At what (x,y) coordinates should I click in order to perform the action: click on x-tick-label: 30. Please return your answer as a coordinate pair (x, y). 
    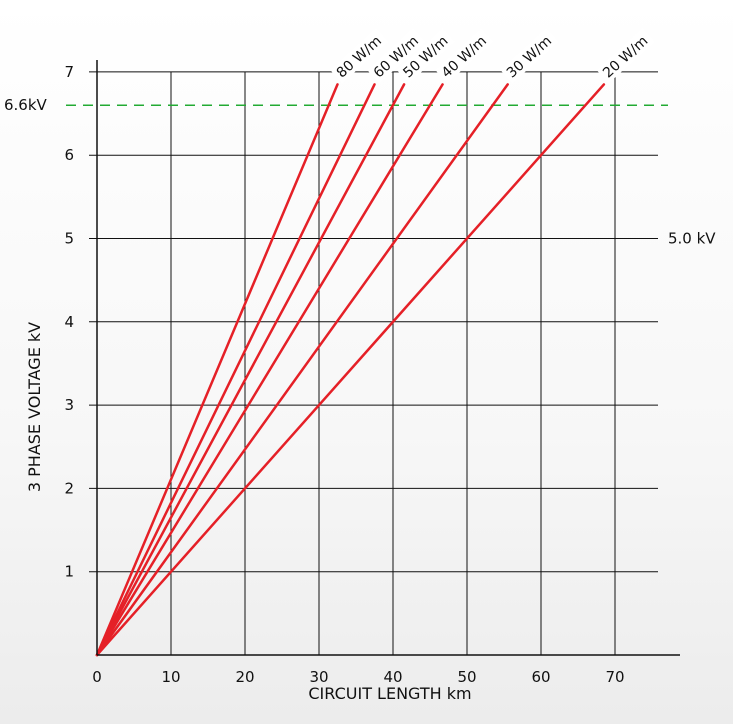
    Looking at the image, I should click on (318, 677).